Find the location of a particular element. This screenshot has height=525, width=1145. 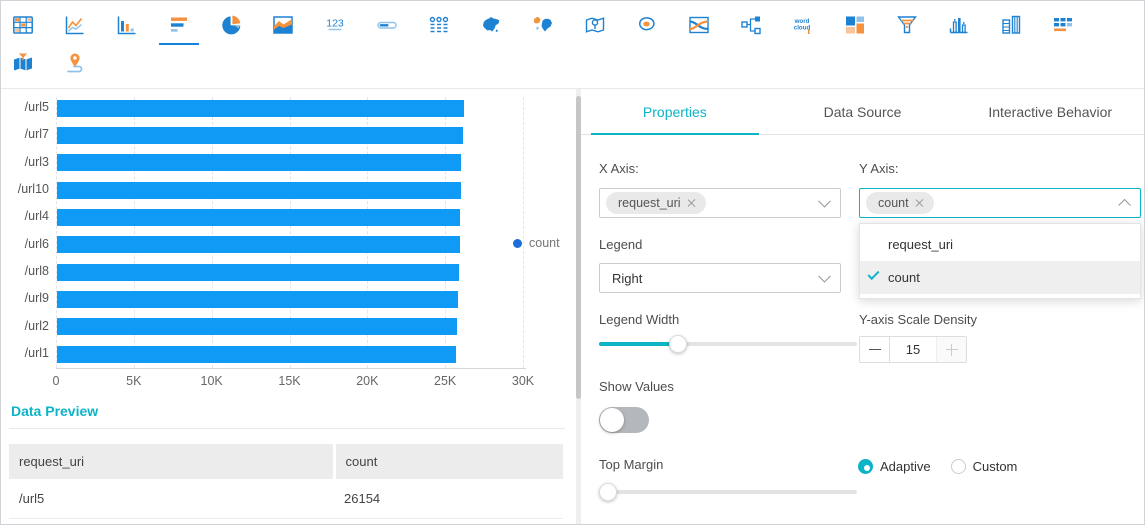

x-tick-label: 10K is located at coordinates (211, 381).